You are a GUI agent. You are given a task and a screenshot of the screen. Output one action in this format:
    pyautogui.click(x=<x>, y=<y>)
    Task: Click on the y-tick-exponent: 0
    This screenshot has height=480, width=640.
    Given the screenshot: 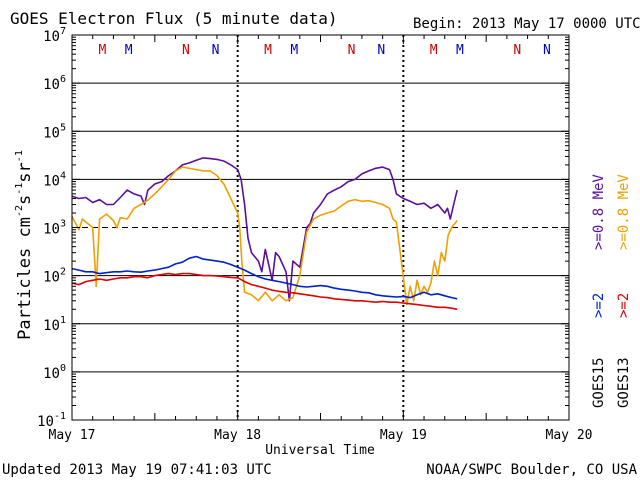 What is the action you would take?
    pyautogui.click(x=63, y=368)
    